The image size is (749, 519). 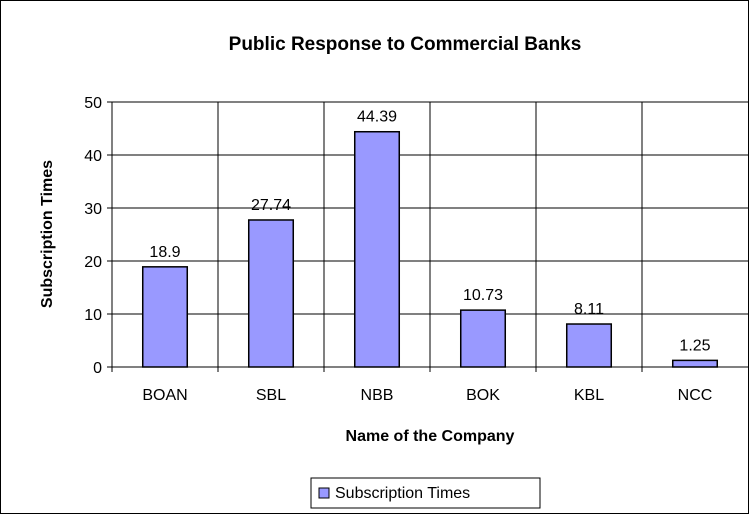 What do you see at coordinates (483, 395) in the screenshot?
I see `x-tick-label-bok: BOK` at bounding box center [483, 395].